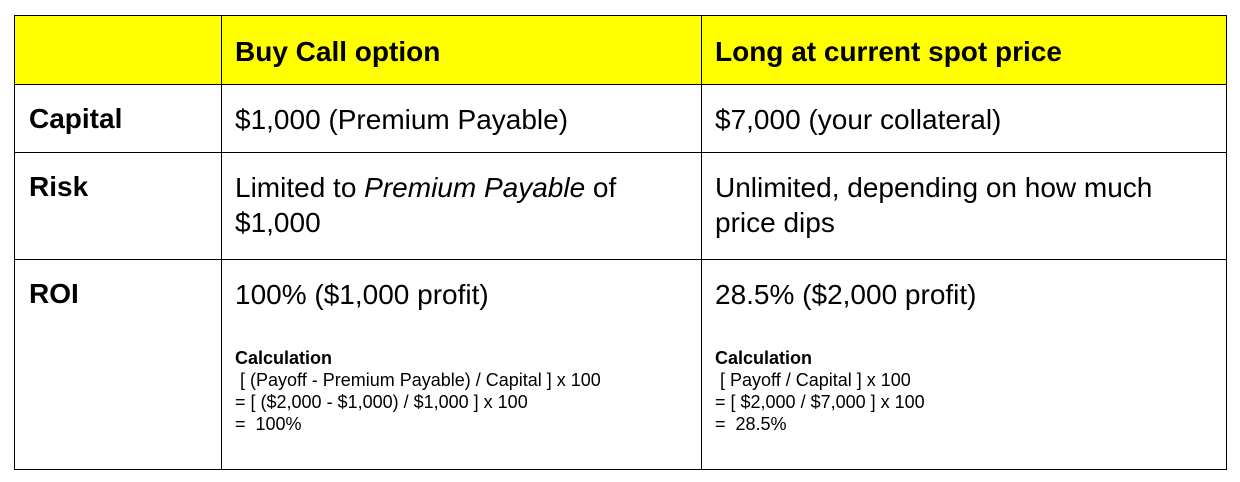 This screenshot has height=482, width=1240. What do you see at coordinates (362, 294) in the screenshot?
I see `roi-call-value: 100% ($1,000 profit)` at bounding box center [362, 294].